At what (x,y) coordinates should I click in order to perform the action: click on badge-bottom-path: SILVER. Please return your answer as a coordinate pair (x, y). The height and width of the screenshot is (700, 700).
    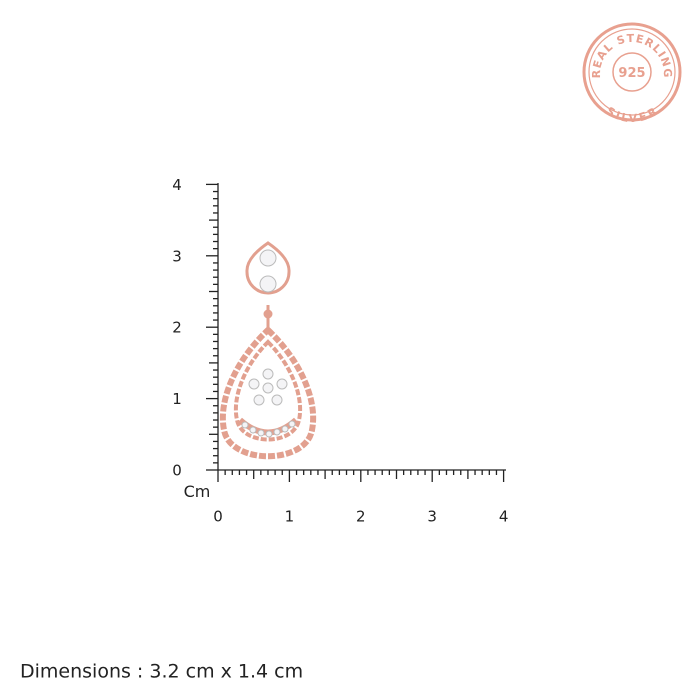
    Looking at the image, I should click on (631, 114).